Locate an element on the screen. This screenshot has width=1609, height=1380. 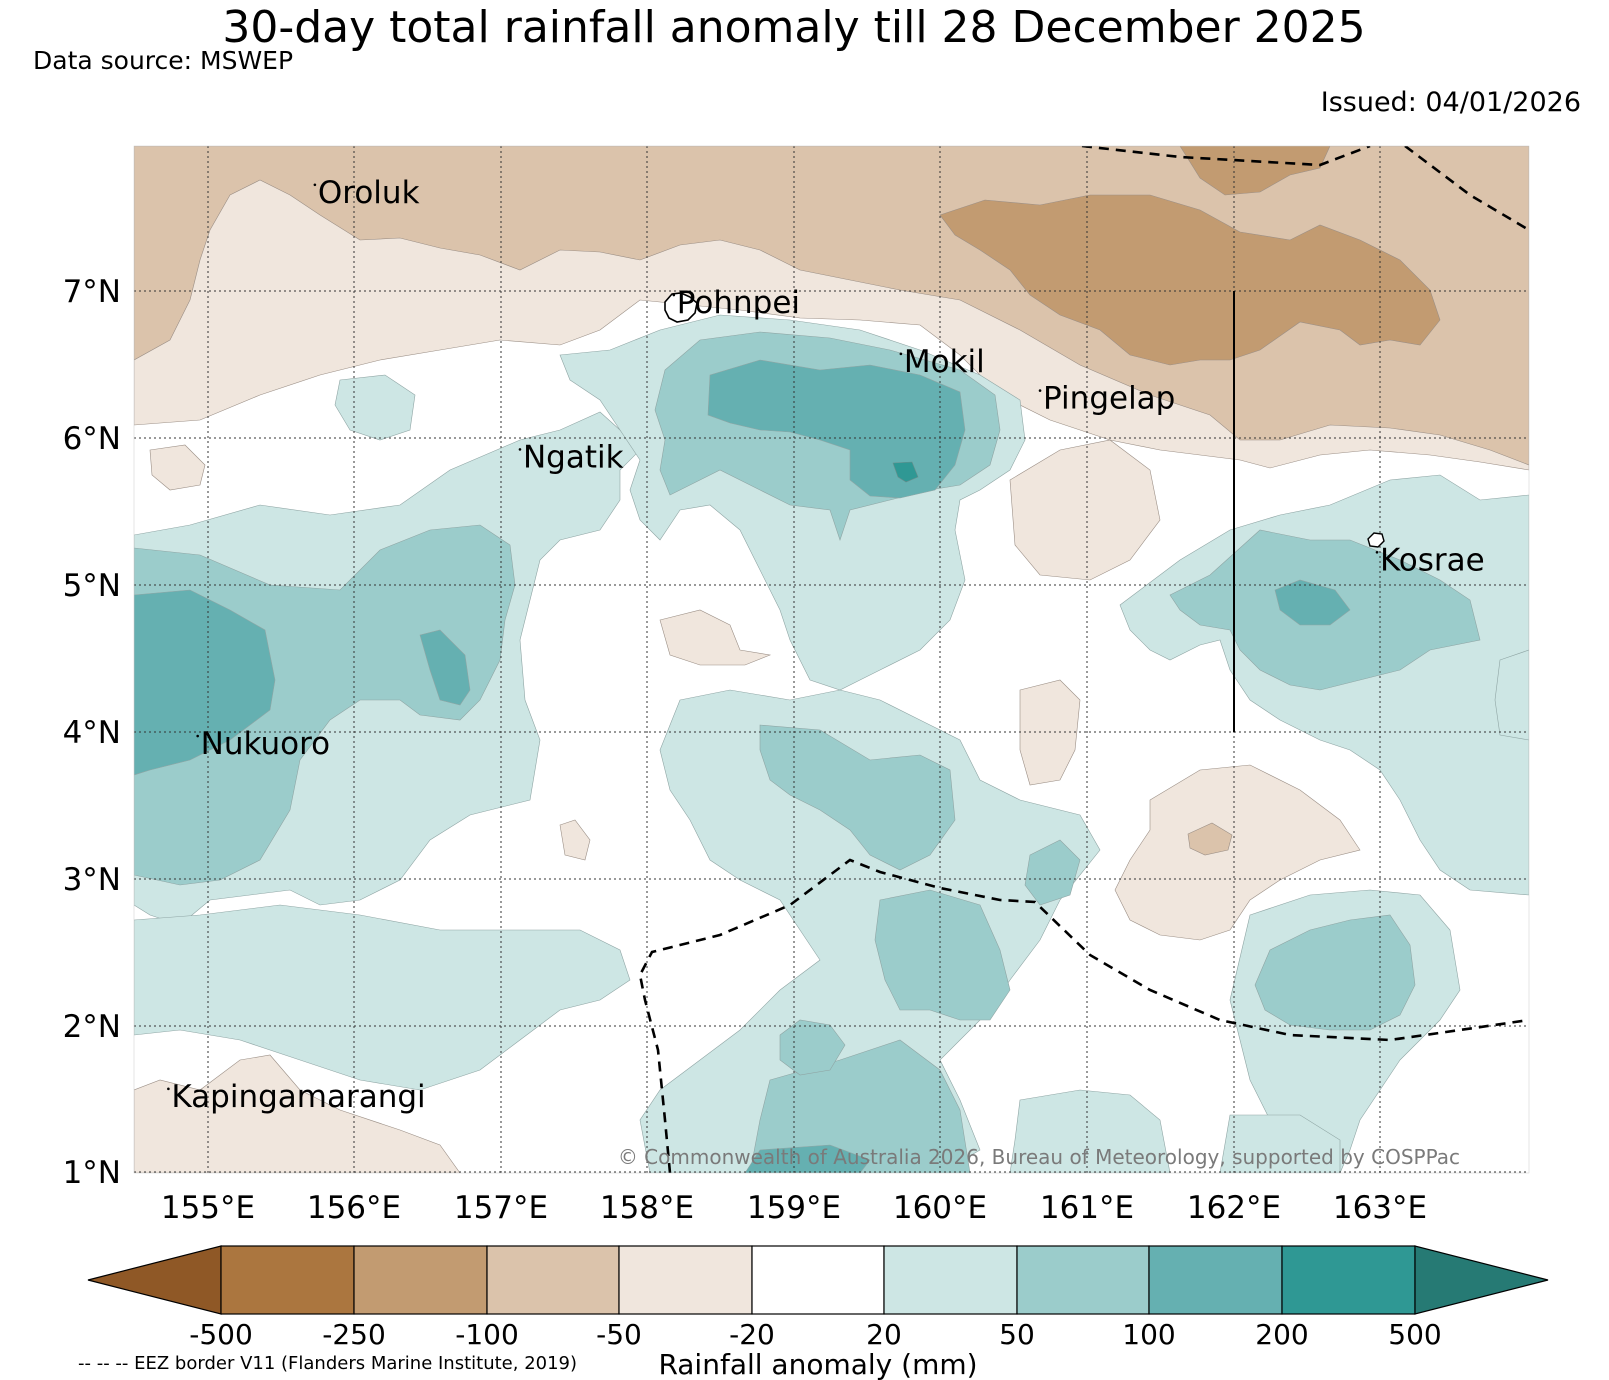
colorbar-tick-label: 50 is located at coordinates (1017, 1334).